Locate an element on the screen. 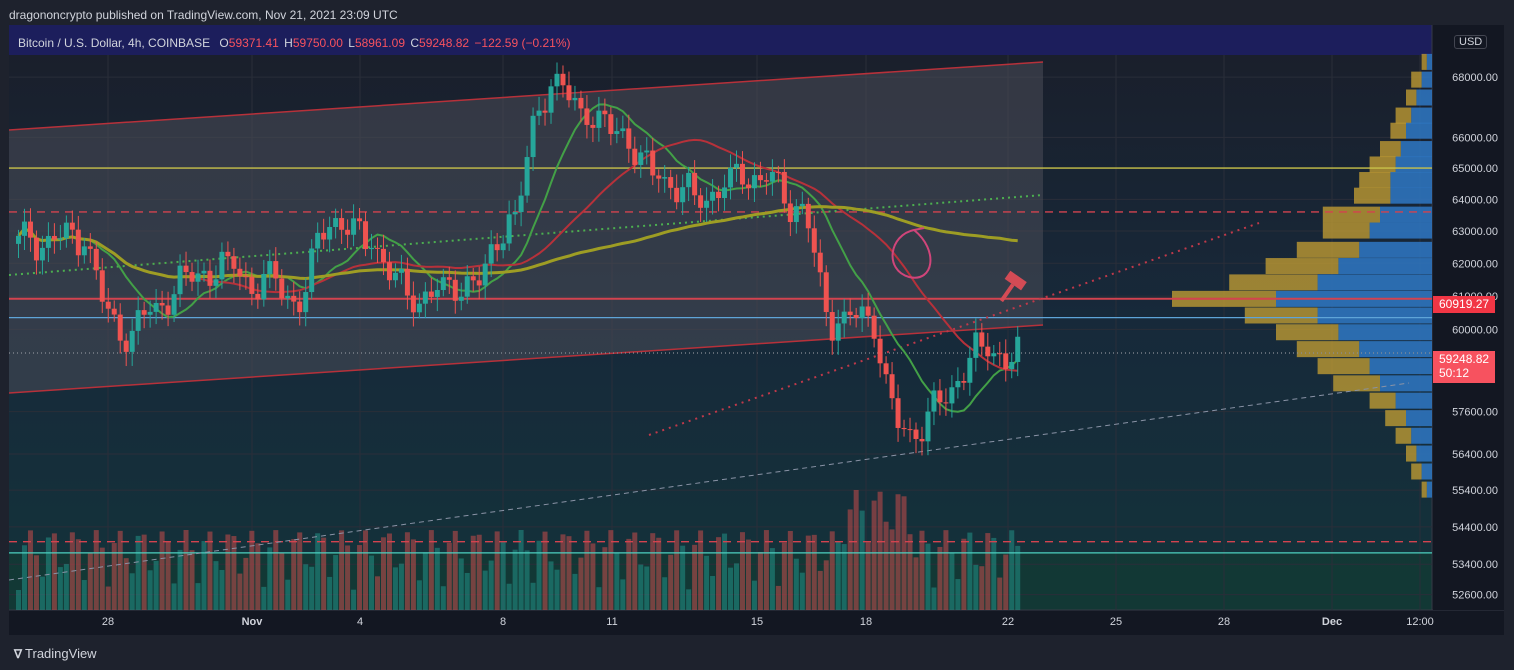  time-axis: 28 Nov 4 8 11 15 18 22 25 28 Dec 12:00 is located at coordinates (768, 622).